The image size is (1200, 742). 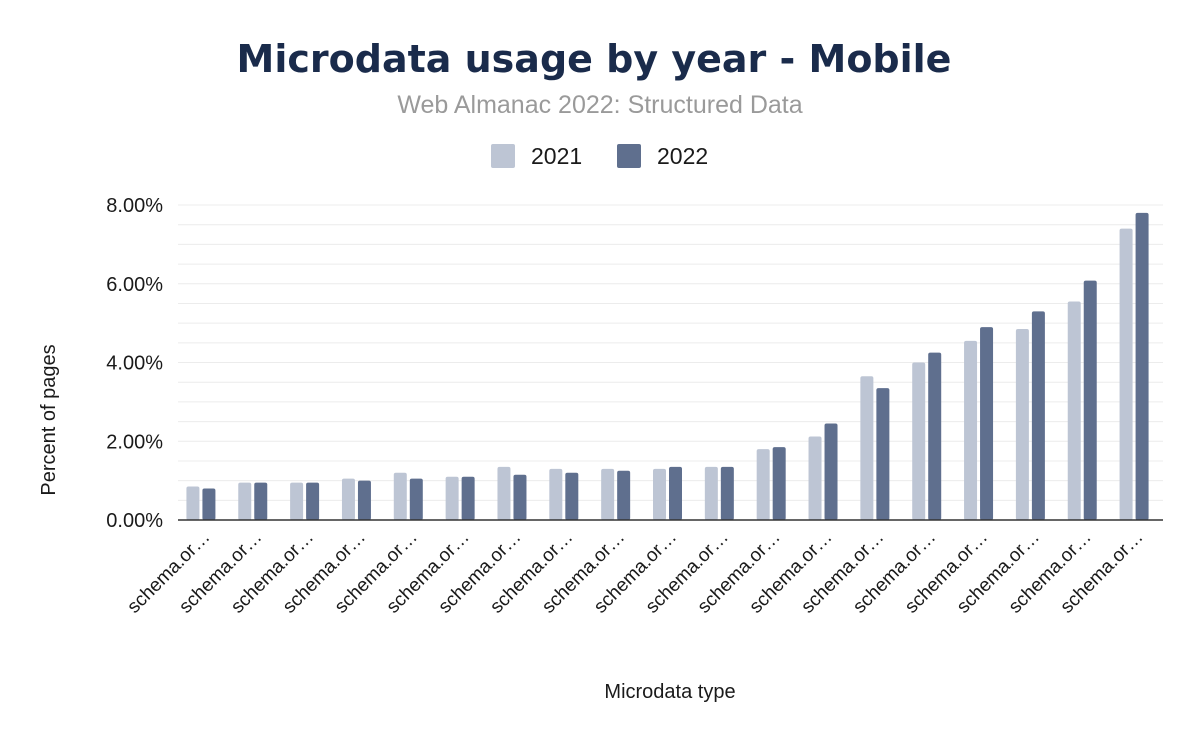 What do you see at coordinates (599, 105) in the screenshot?
I see `chart-subtitle: Web Almanac 2022: Structured Data` at bounding box center [599, 105].